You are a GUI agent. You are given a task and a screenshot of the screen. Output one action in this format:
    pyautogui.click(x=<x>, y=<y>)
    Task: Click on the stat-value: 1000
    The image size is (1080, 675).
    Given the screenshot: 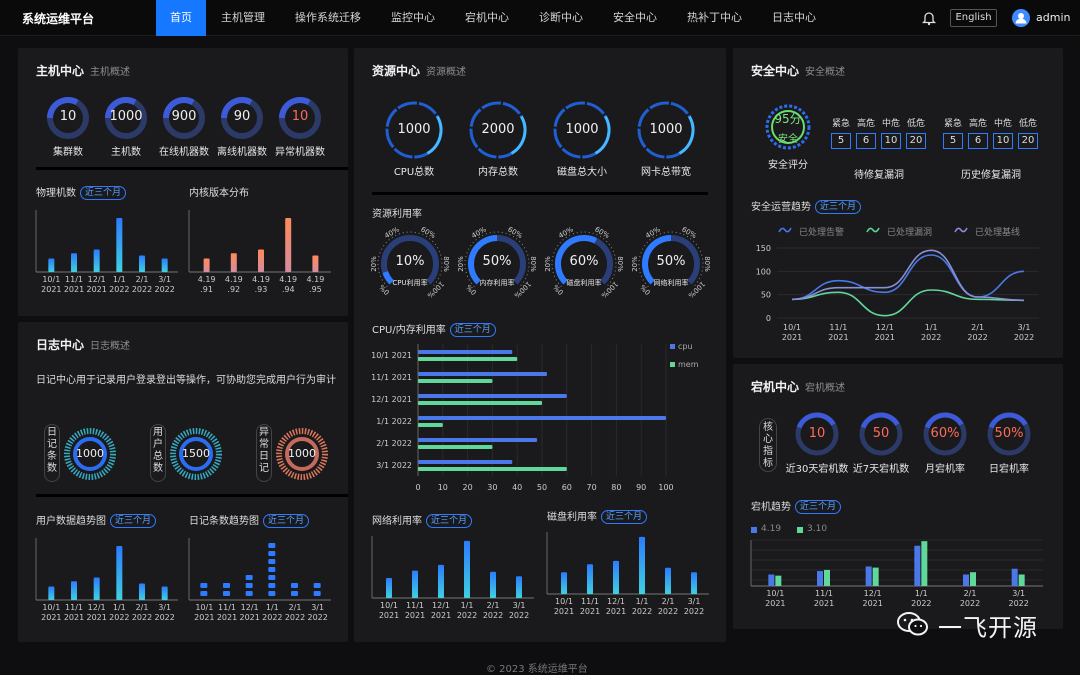 What is the action you would take?
    pyautogui.click(x=126, y=116)
    